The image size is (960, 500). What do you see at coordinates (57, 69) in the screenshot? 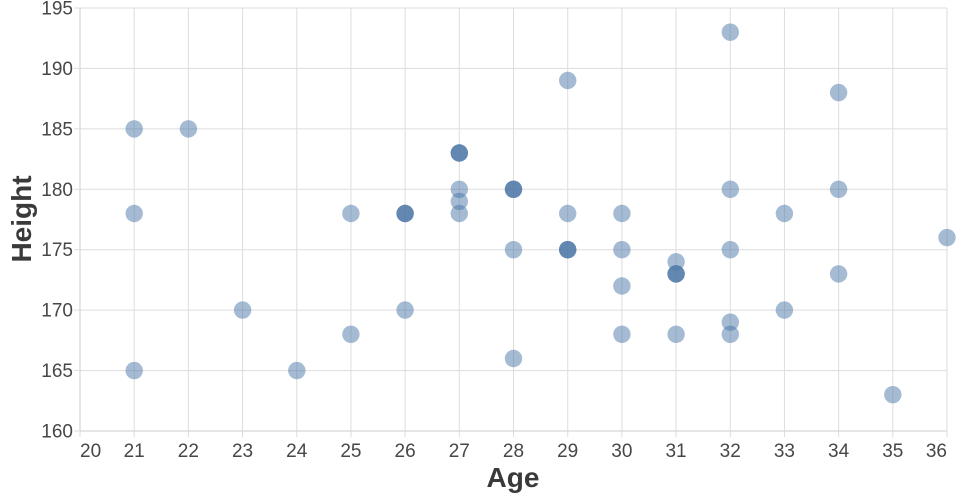
I see `y-tick-label: 190` at bounding box center [57, 69].